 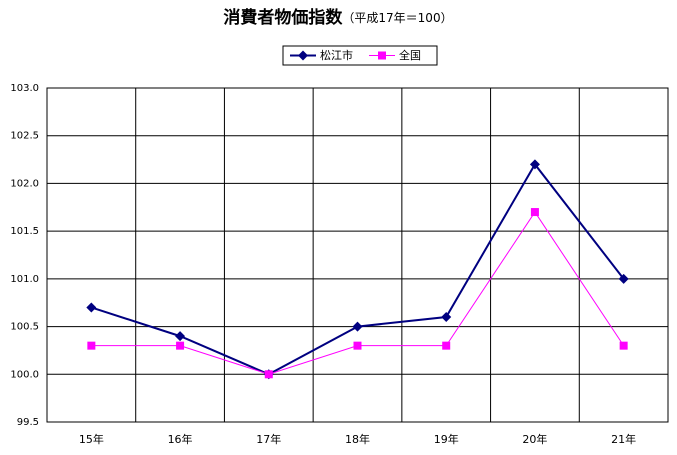 I want to click on chart-title: 消費者物価指数（平成17年＝100）, so click(x=337, y=17).